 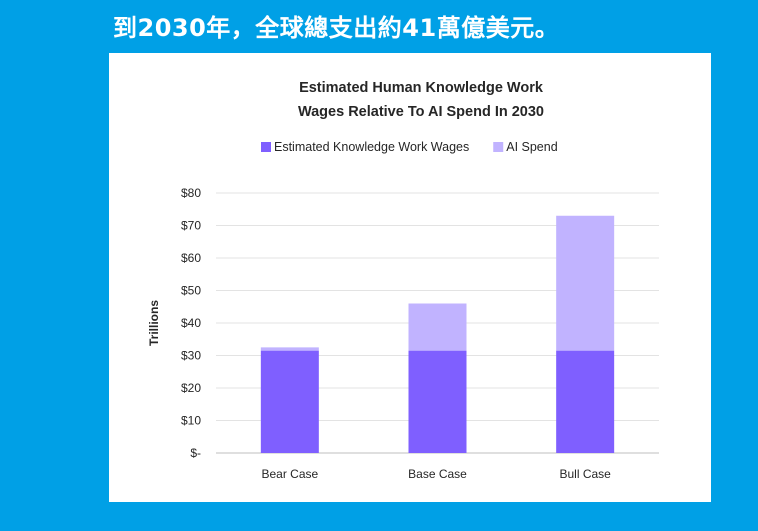 I want to click on y-axis-label: Trillions, so click(x=154, y=323).